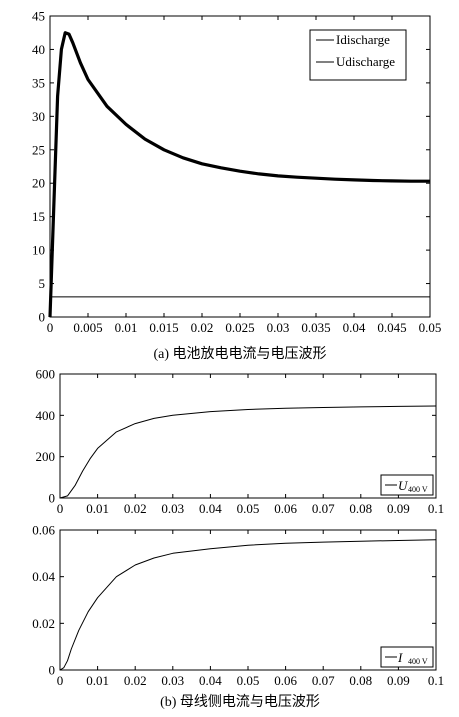 This screenshot has width=459, height=717. Describe the element at coordinates (87, 327) in the screenshot. I see `x-tick-label: 0.005` at that location.